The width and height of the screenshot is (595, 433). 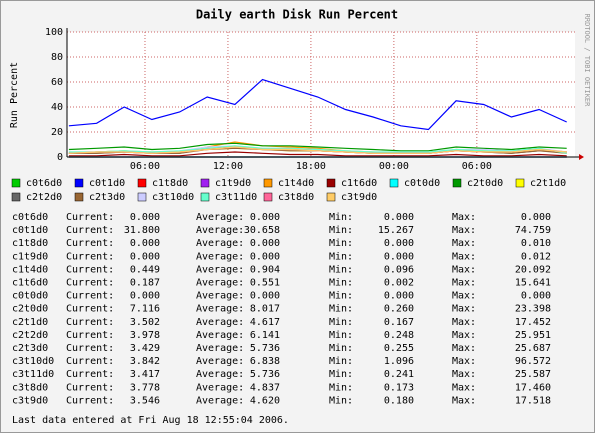 I want to click on stat-name: c0t6d0, so click(x=30, y=217).